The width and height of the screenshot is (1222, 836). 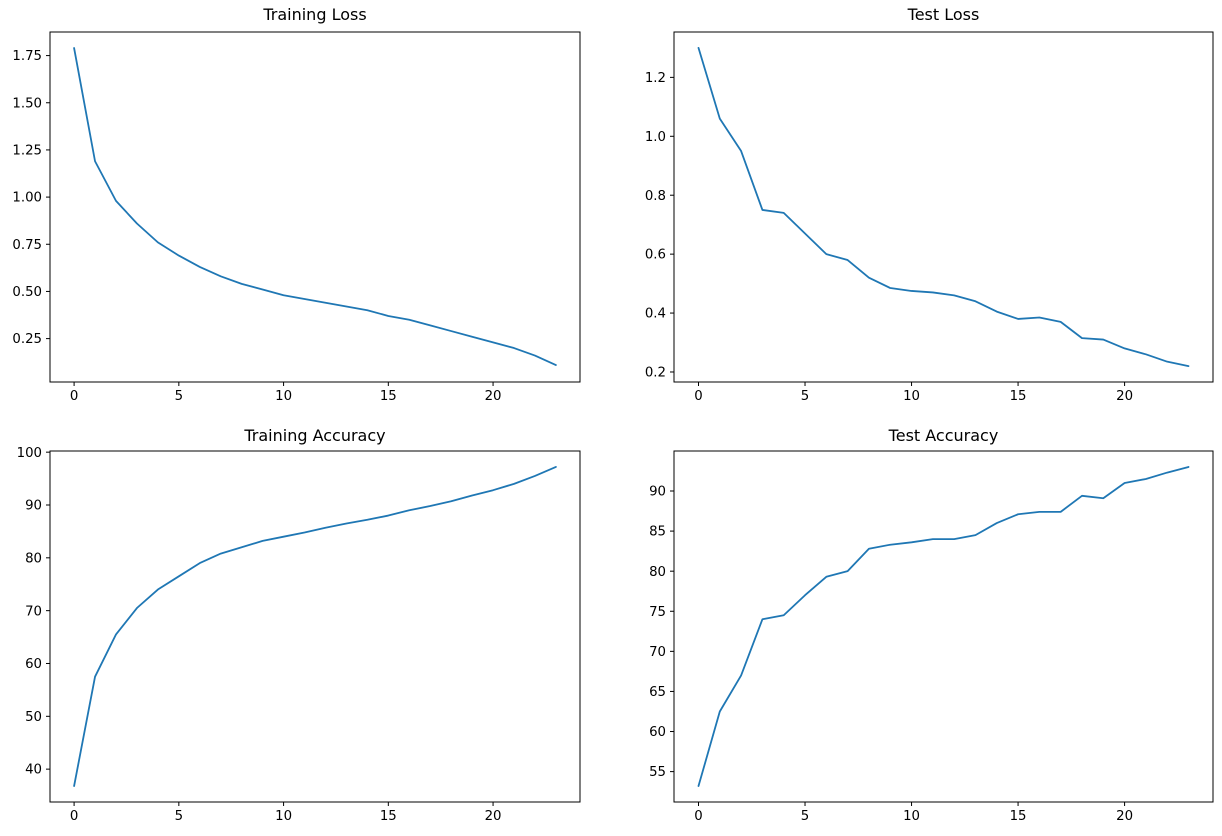 What do you see at coordinates (315, 435) in the screenshot?
I see `training-accuracy-title: Training Accuracy` at bounding box center [315, 435].